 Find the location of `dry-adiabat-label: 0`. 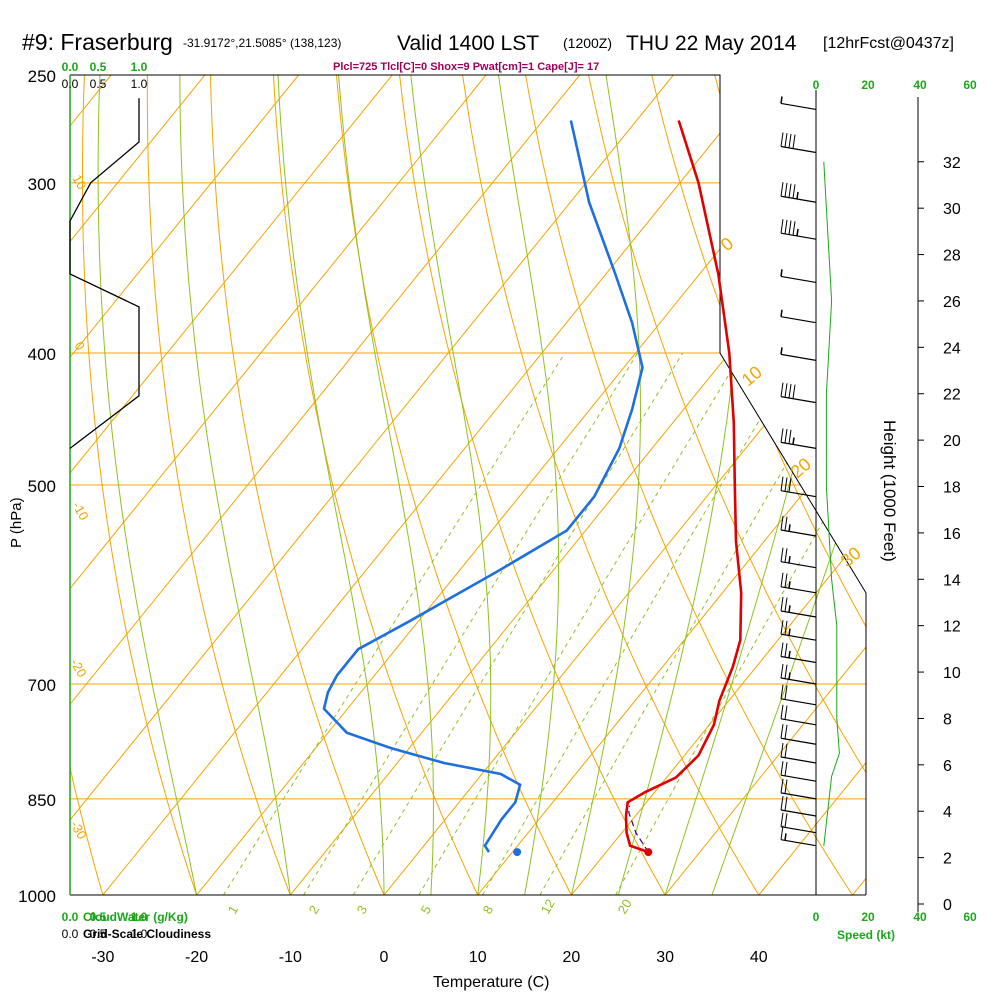

dry-adiabat-label: 0 is located at coordinates (79, 346).